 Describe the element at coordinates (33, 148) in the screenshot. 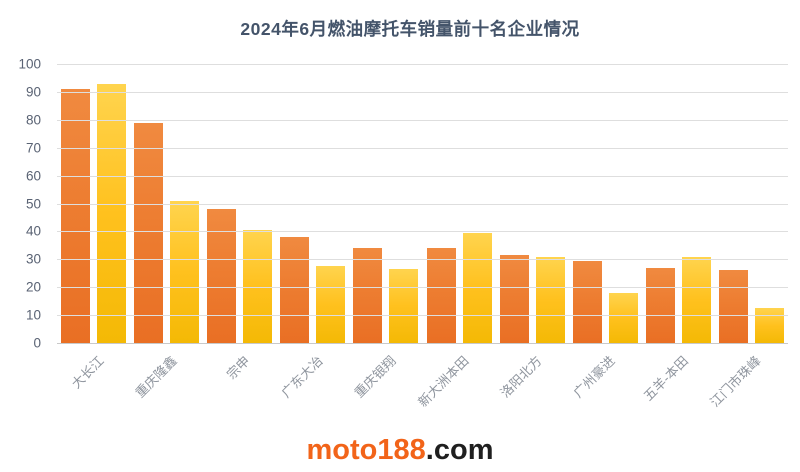

I see `y-tick-label: 70` at that location.